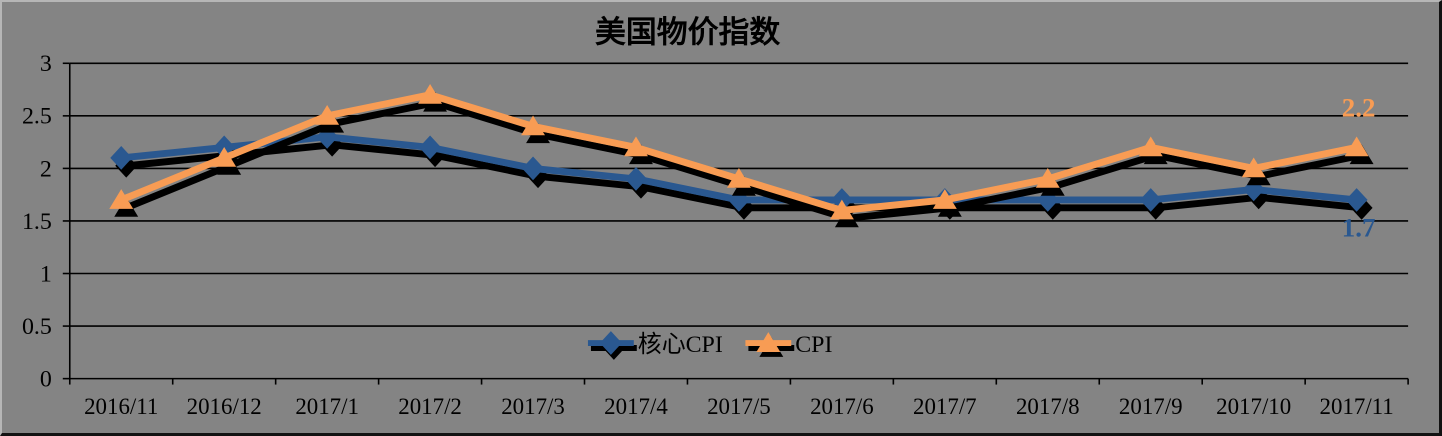 Image resolution: width=1442 pixels, height=436 pixels. What do you see at coordinates (1048, 406) in the screenshot?
I see `x-tick-label: 2017/8` at bounding box center [1048, 406].